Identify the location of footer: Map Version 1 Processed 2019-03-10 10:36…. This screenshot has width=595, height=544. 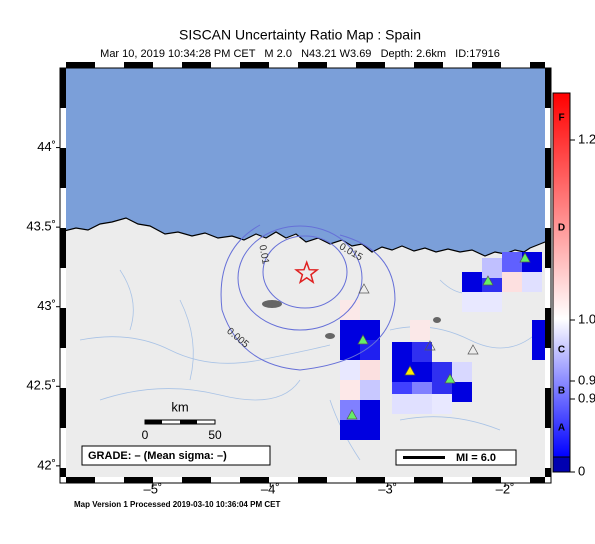
(177, 504).